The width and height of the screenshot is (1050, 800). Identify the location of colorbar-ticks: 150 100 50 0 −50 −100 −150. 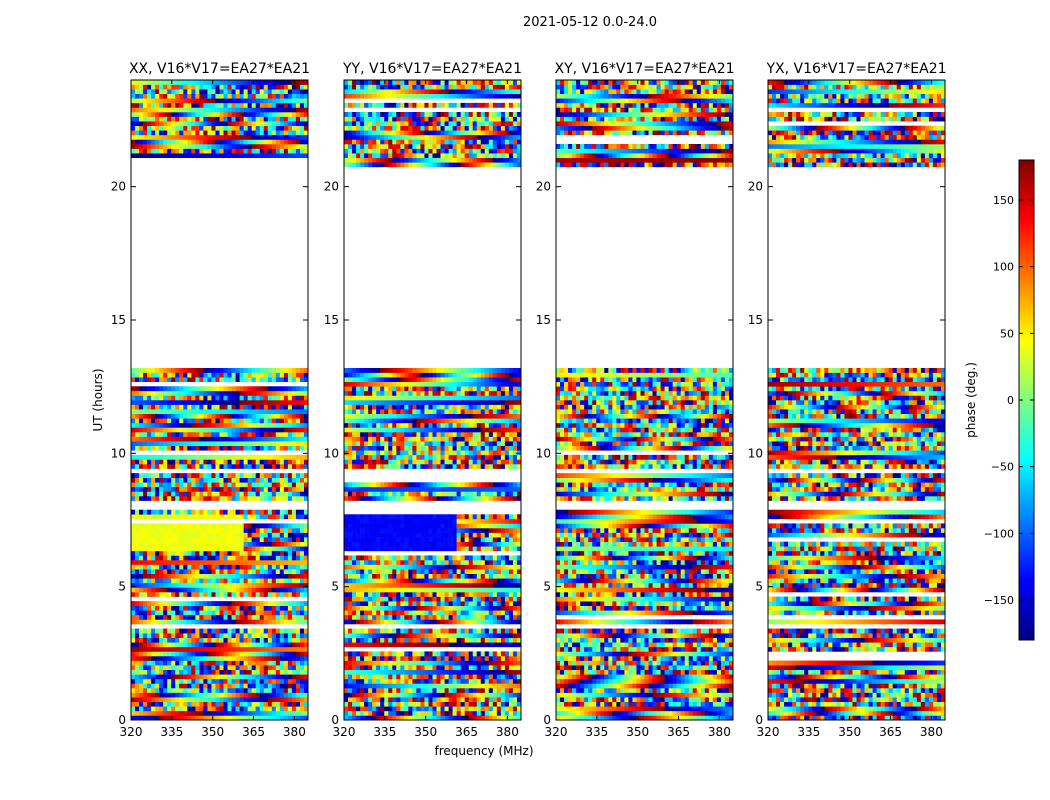
(1009, 400).